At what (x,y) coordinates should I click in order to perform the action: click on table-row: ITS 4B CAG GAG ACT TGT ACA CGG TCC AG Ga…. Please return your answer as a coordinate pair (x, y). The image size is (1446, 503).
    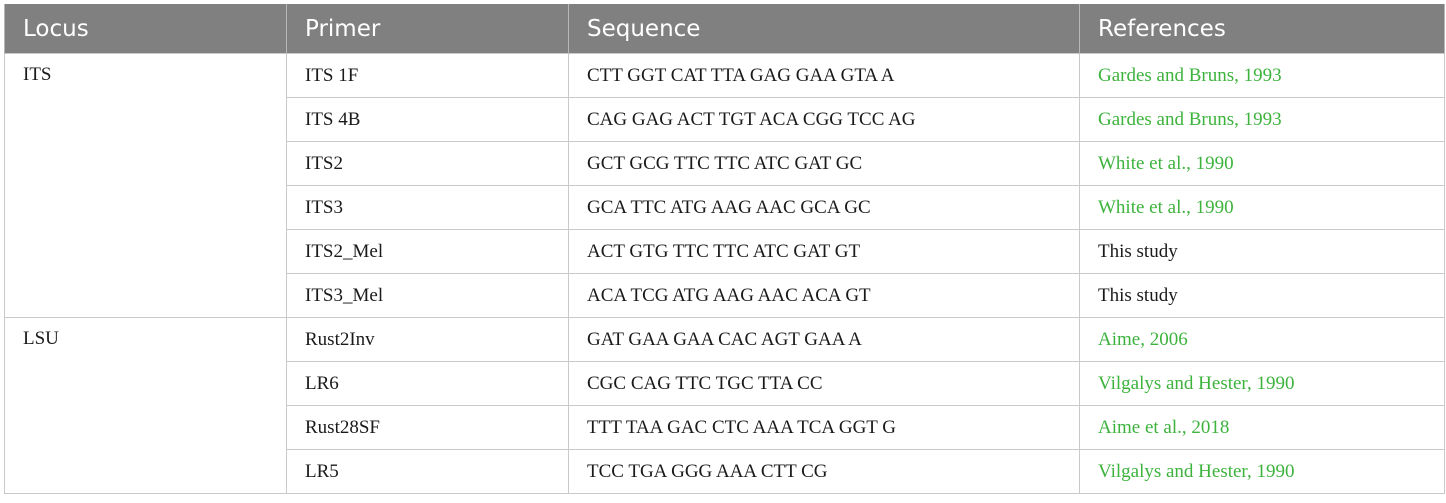
    Looking at the image, I should click on (725, 119).